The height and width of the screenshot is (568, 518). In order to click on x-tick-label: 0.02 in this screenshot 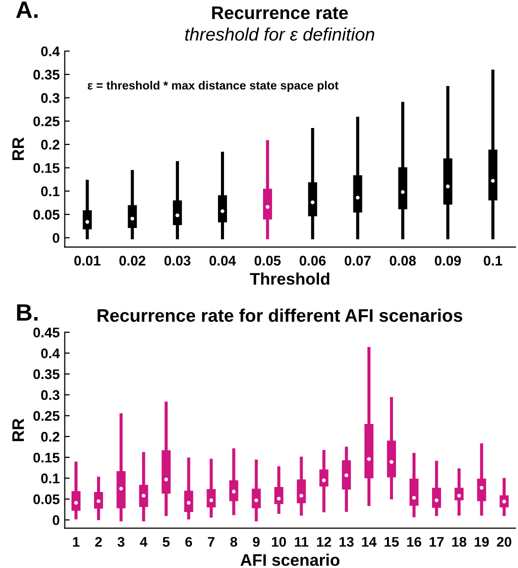, I will do `click(132, 261)`.